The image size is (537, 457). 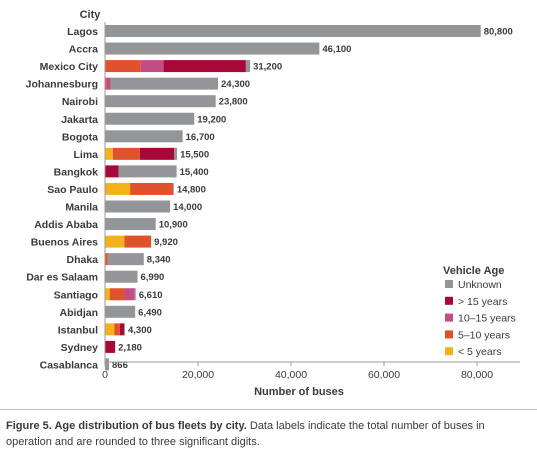 What do you see at coordinates (79, 120) in the screenshot?
I see `category-label-jakarta: Jakarta` at bounding box center [79, 120].